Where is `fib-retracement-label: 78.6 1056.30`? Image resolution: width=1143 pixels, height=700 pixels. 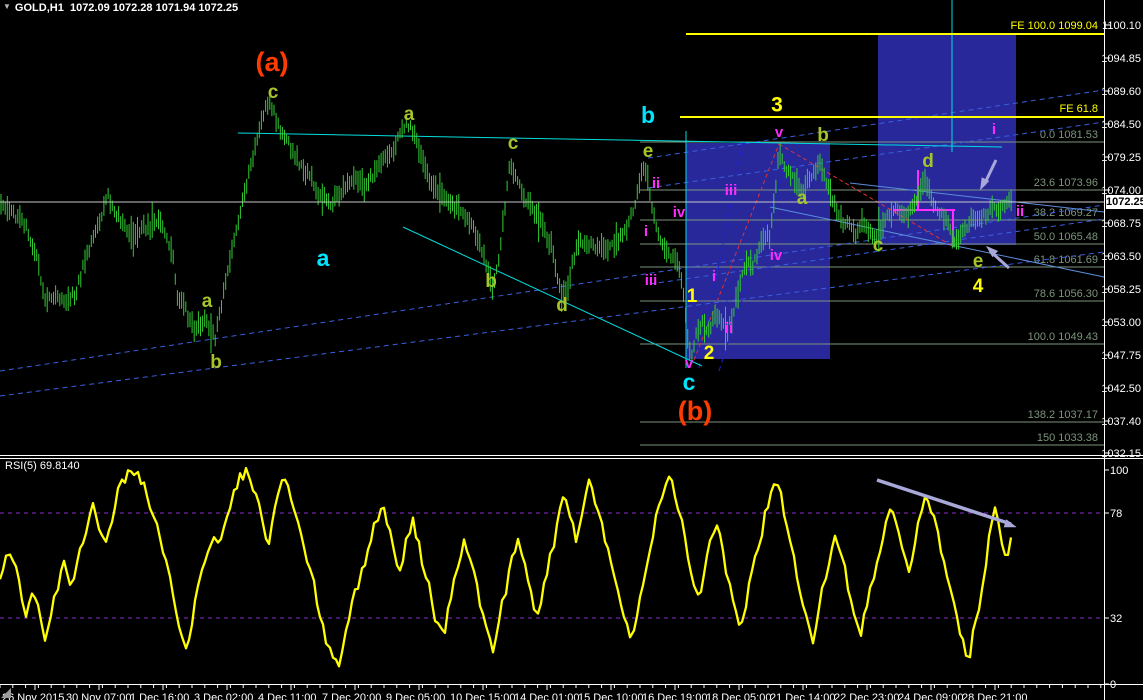
fib-retracement-label: 78.6 1056.30 is located at coordinates (1066, 294).